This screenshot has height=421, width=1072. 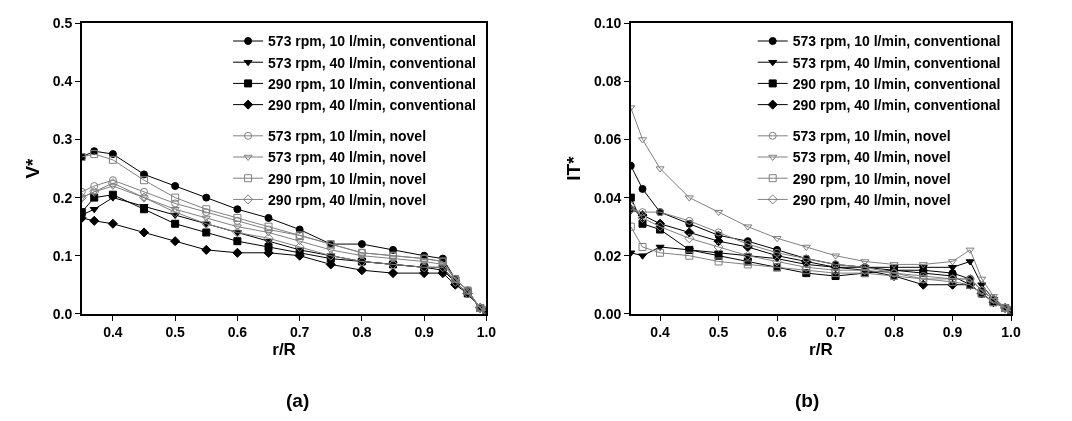 What do you see at coordinates (62, 81) in the screenshot?
I see `y-tick-label: 0.4` at bounding box center [62, 81].